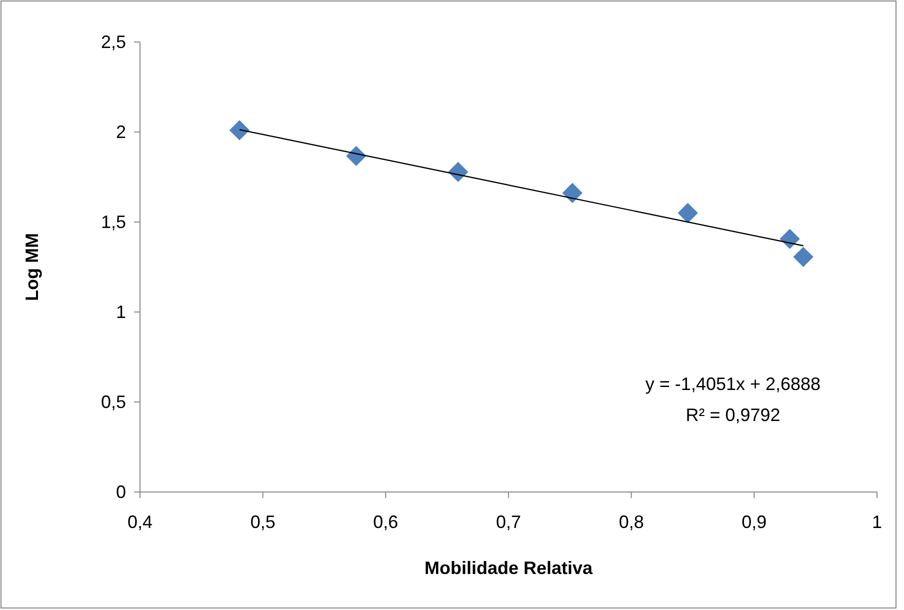  I want to click on x-tick-label: 0,8, so click(631, 522).